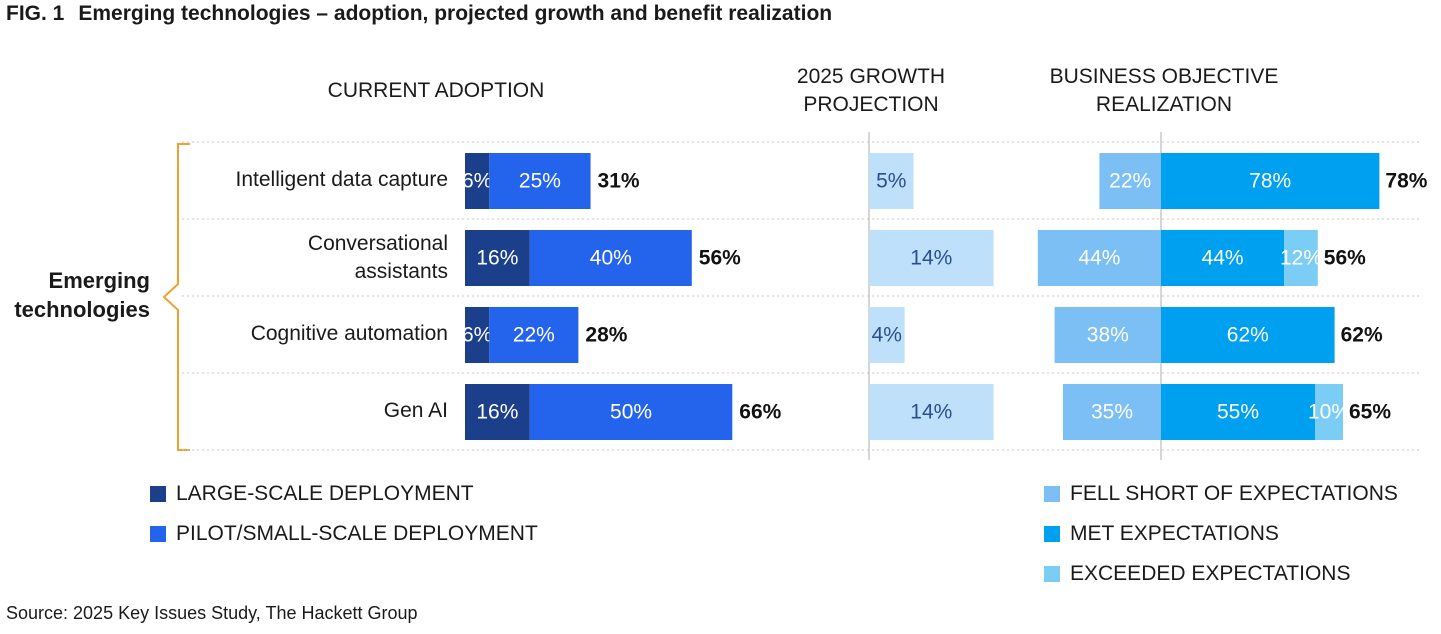 The height and width of the screenshot is (634, 1441). What do you see at coordinates (871, 90) in the screenshot?
I see `heading-growth-projection: 2025 GROWTH PROJECTION` at bounding box center [871, 90].